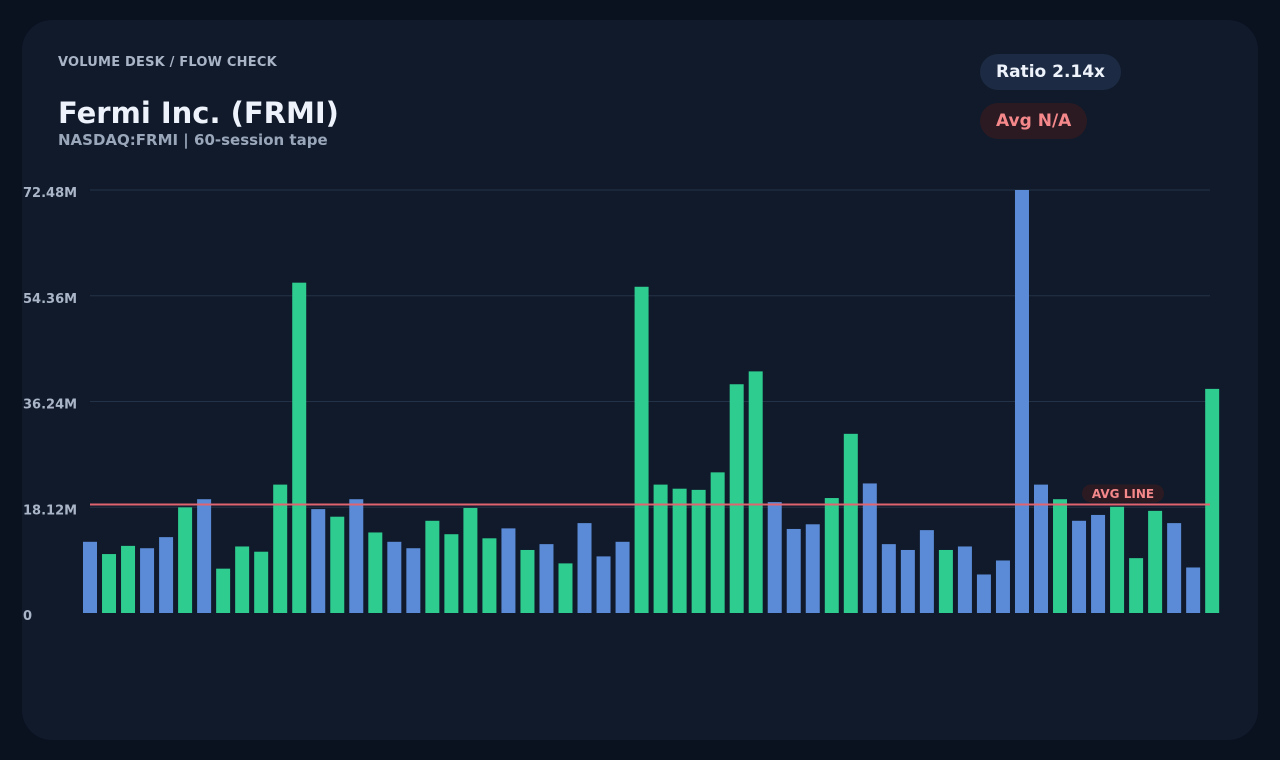 Image resolution: width=1280 pixels, height=760 pixels. What do you see at coordinates (50, 510) in the screenshot?
I see `y-tick-label: 18.12M` at bounding box center [50, 510].